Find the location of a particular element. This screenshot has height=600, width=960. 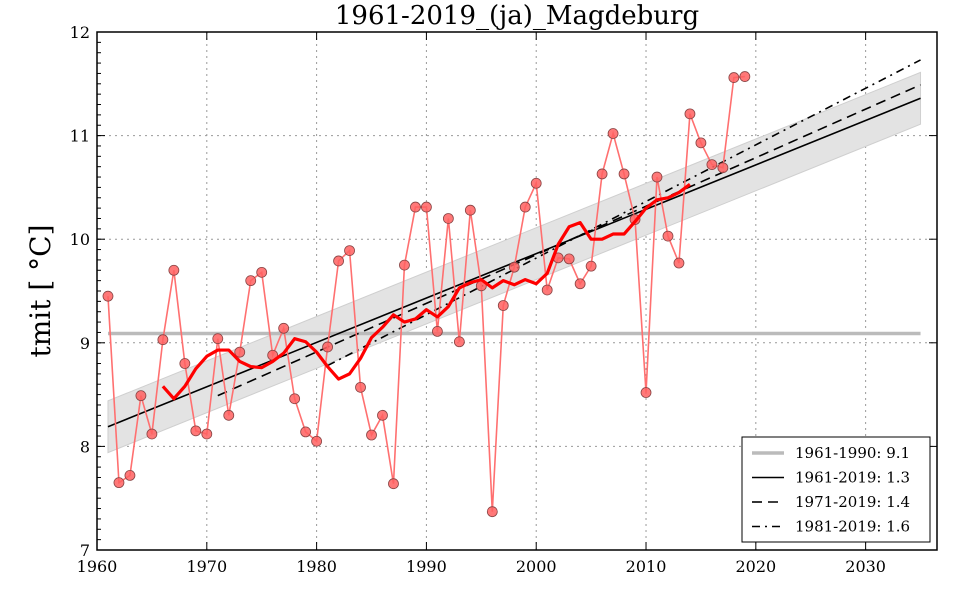

x-tick-label: 2000 is located at coordinates (536, 566).